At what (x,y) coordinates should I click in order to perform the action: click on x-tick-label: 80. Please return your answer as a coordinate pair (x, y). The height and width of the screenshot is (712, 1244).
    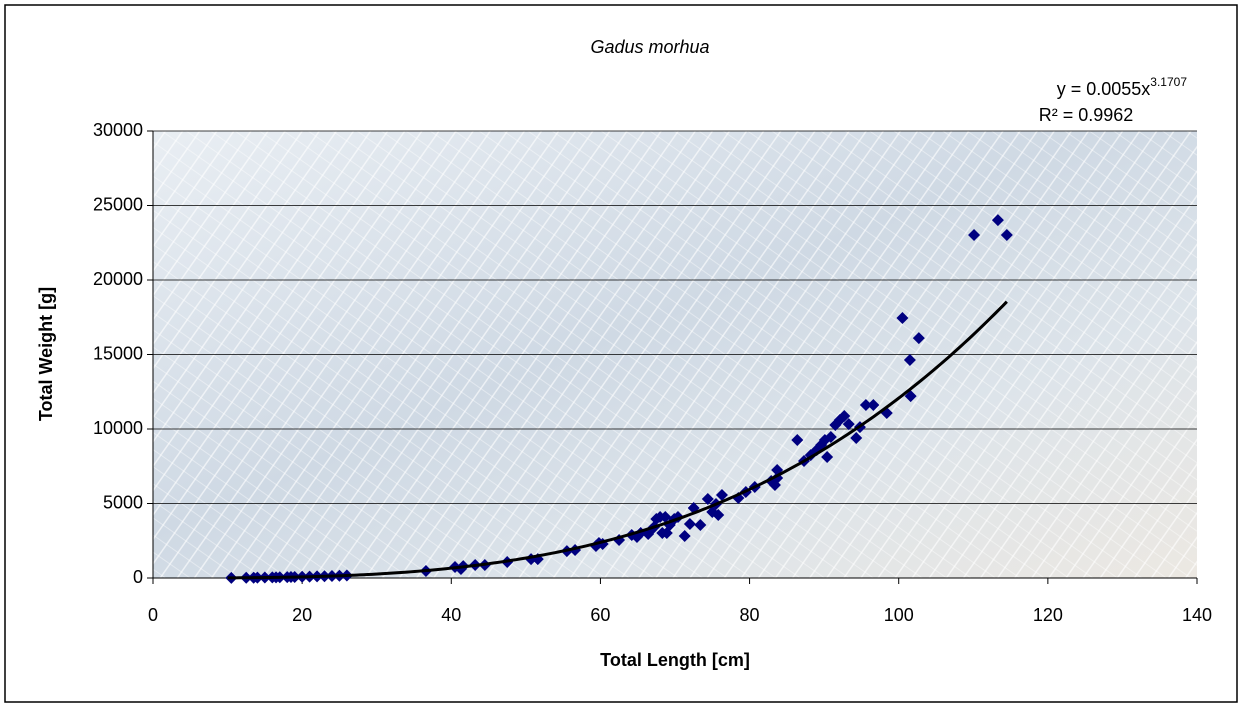
    Looking at the image, I should click on (750, 615).